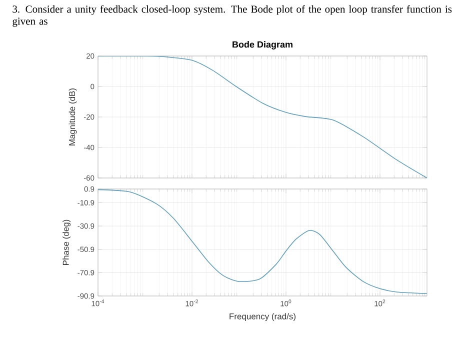 The width and height of the screenshot is (474, 347). I want to click on chart-title: Bode Diagram, so click(262, 45).